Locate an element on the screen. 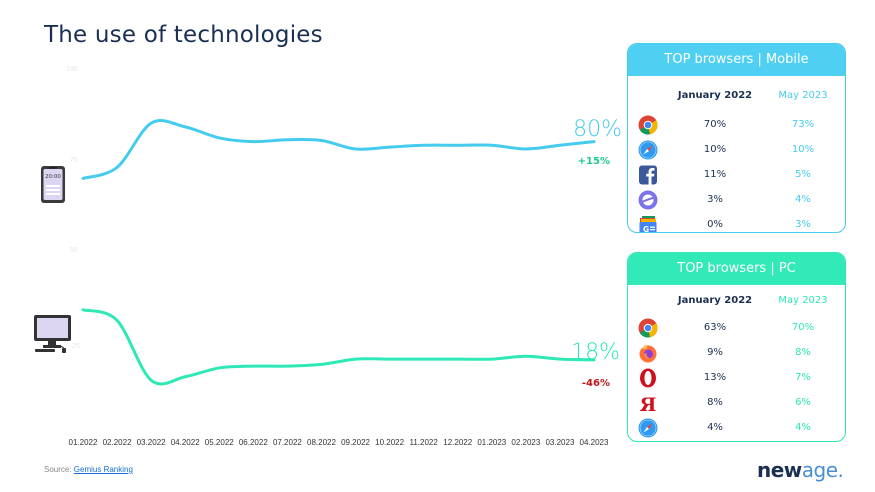 This screenshot has width=875, height=492. mobile-series-line is located at coordinates (338, 149).